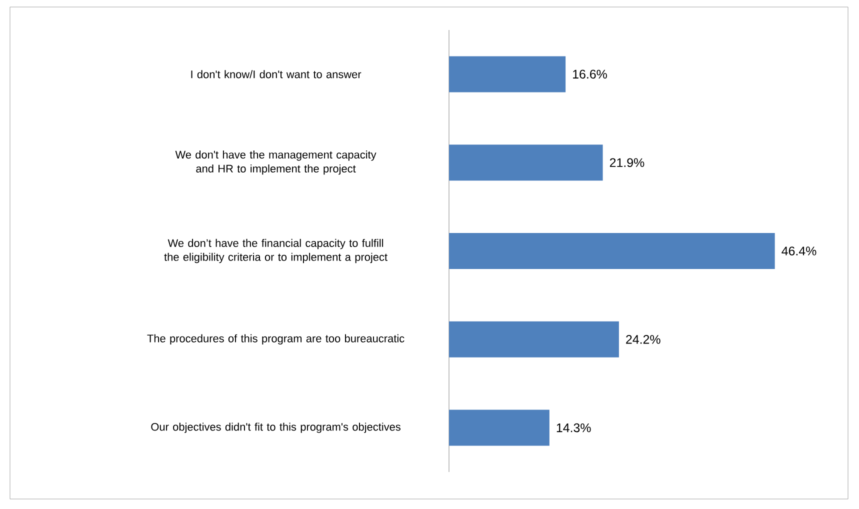  What do you see at coordinates (627, 163) in the screenshot?
I see `data-label: 21.9%` at bounding box center [627, 163].